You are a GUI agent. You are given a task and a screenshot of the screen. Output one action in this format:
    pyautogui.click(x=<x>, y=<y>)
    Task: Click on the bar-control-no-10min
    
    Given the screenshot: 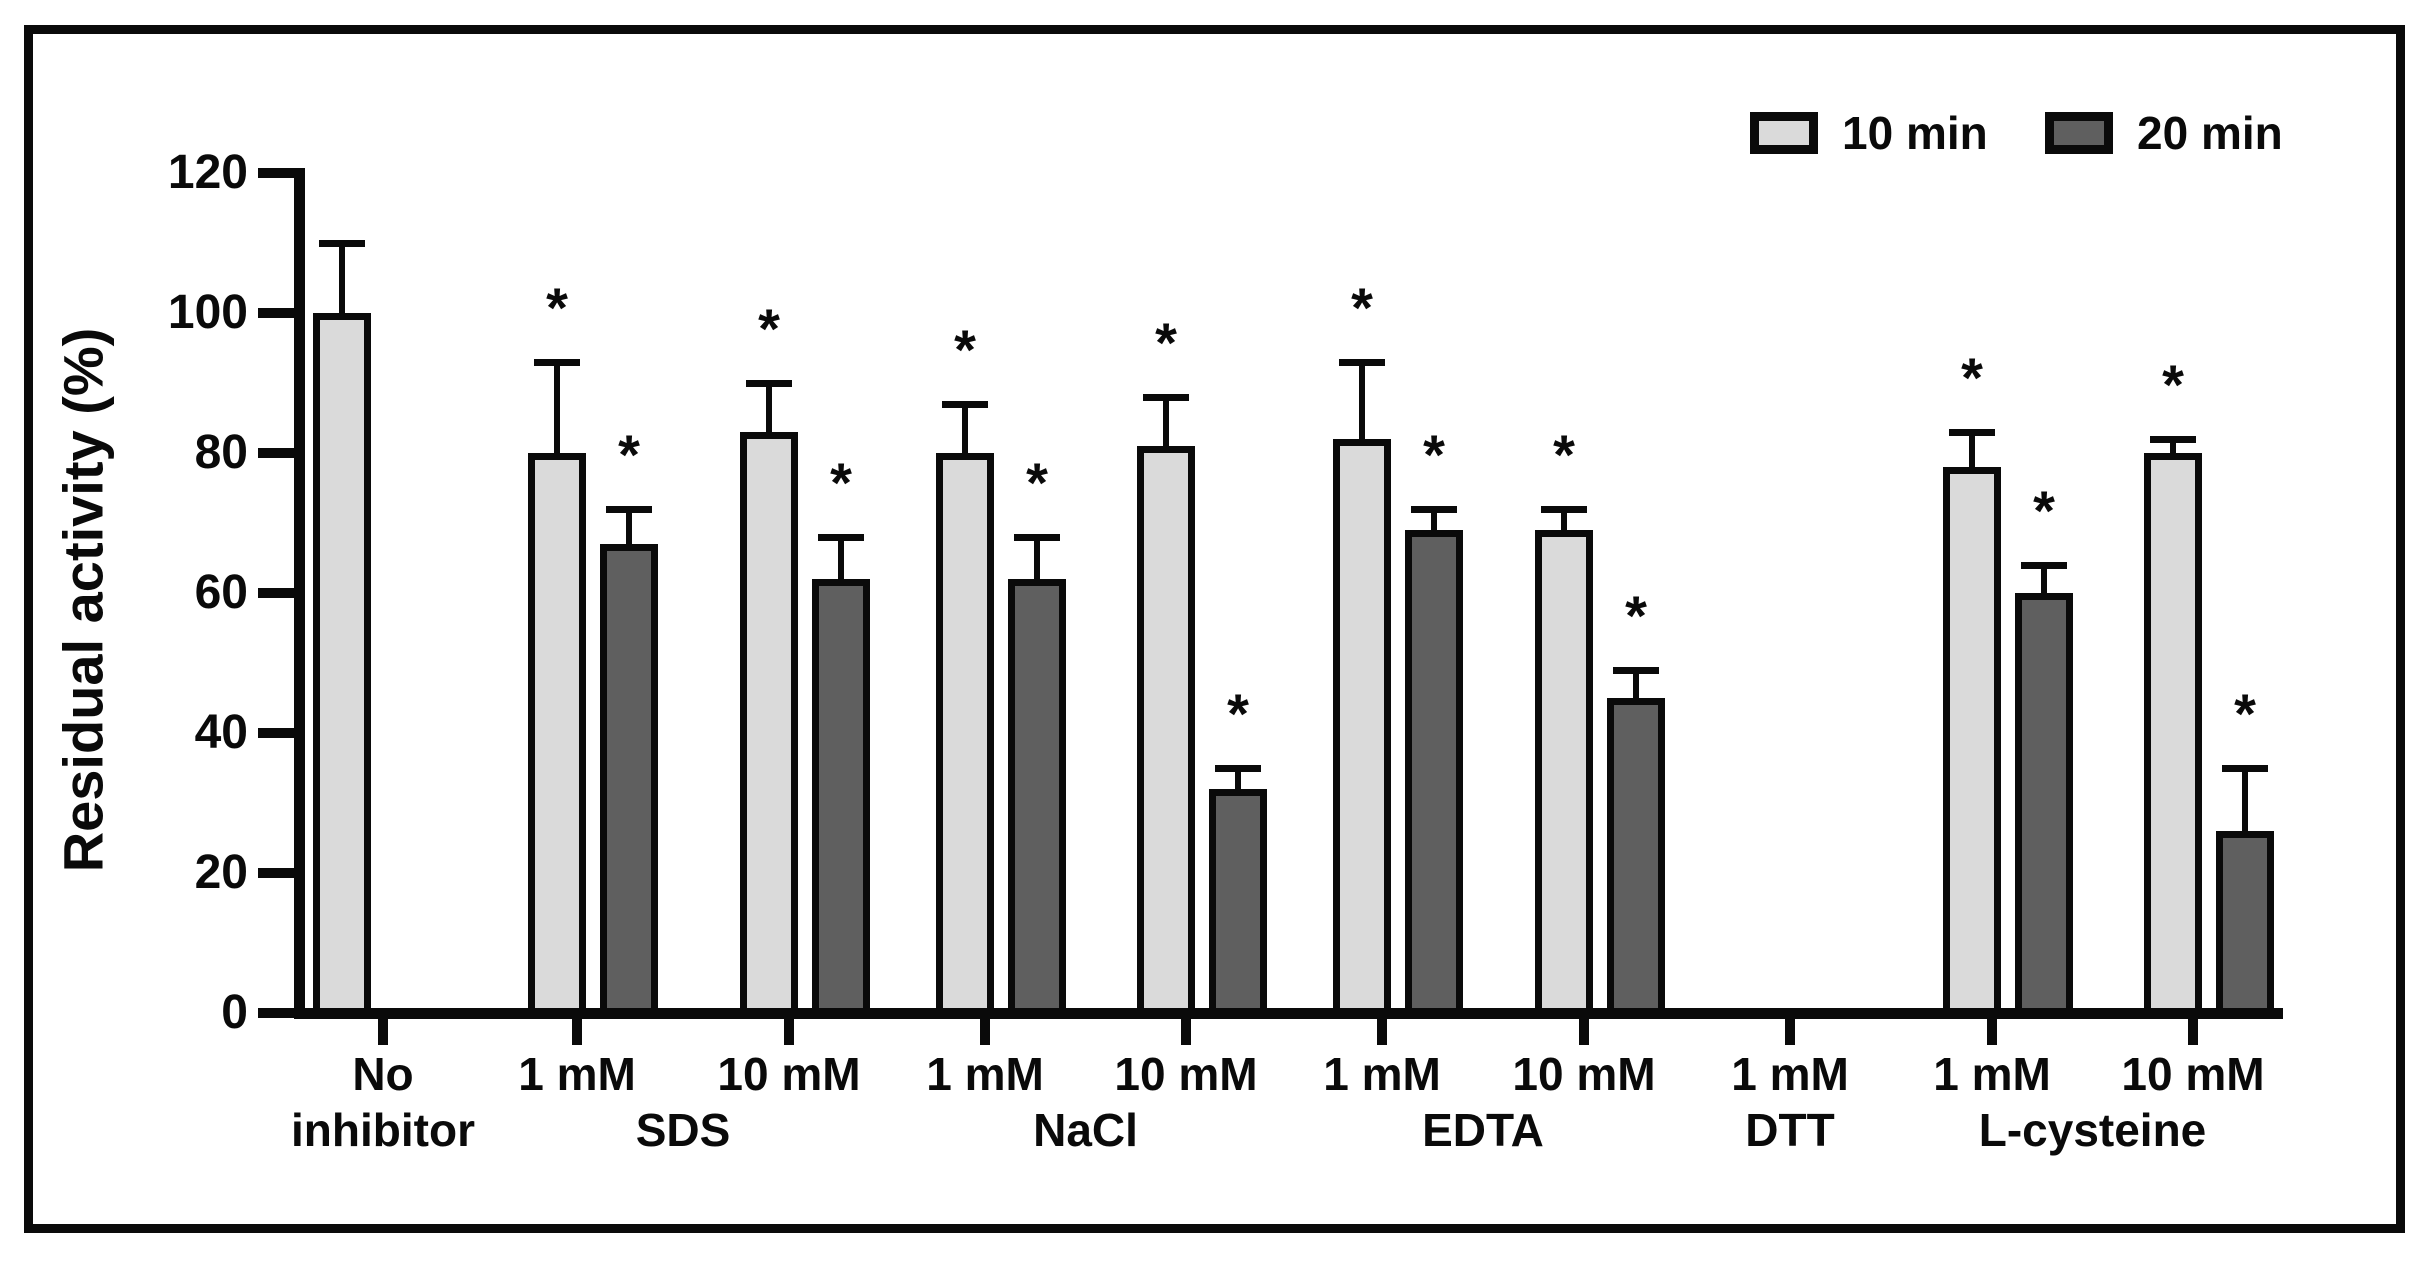 What is the action you would take?
    pyautogui.click(x=342, y=666)
    